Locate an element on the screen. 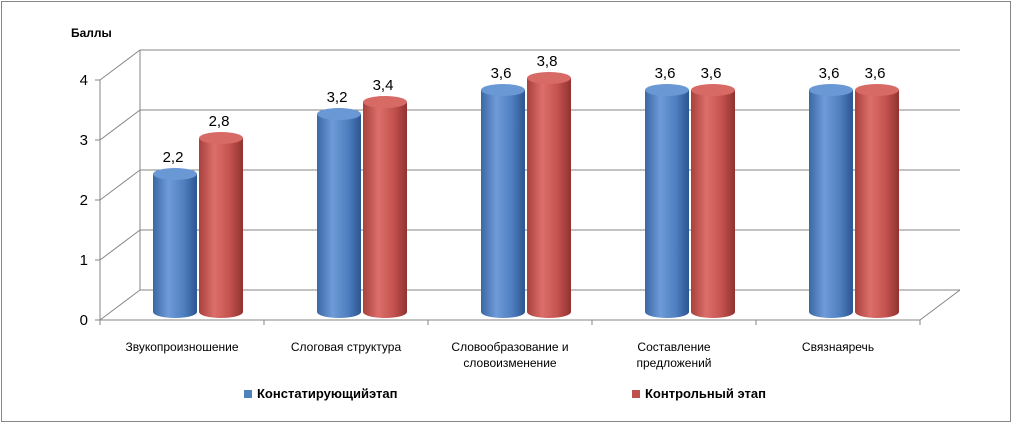 The image size is (1012, 423). legend-label-series-2: Контрольный этап is located at coordinates (705, 393).